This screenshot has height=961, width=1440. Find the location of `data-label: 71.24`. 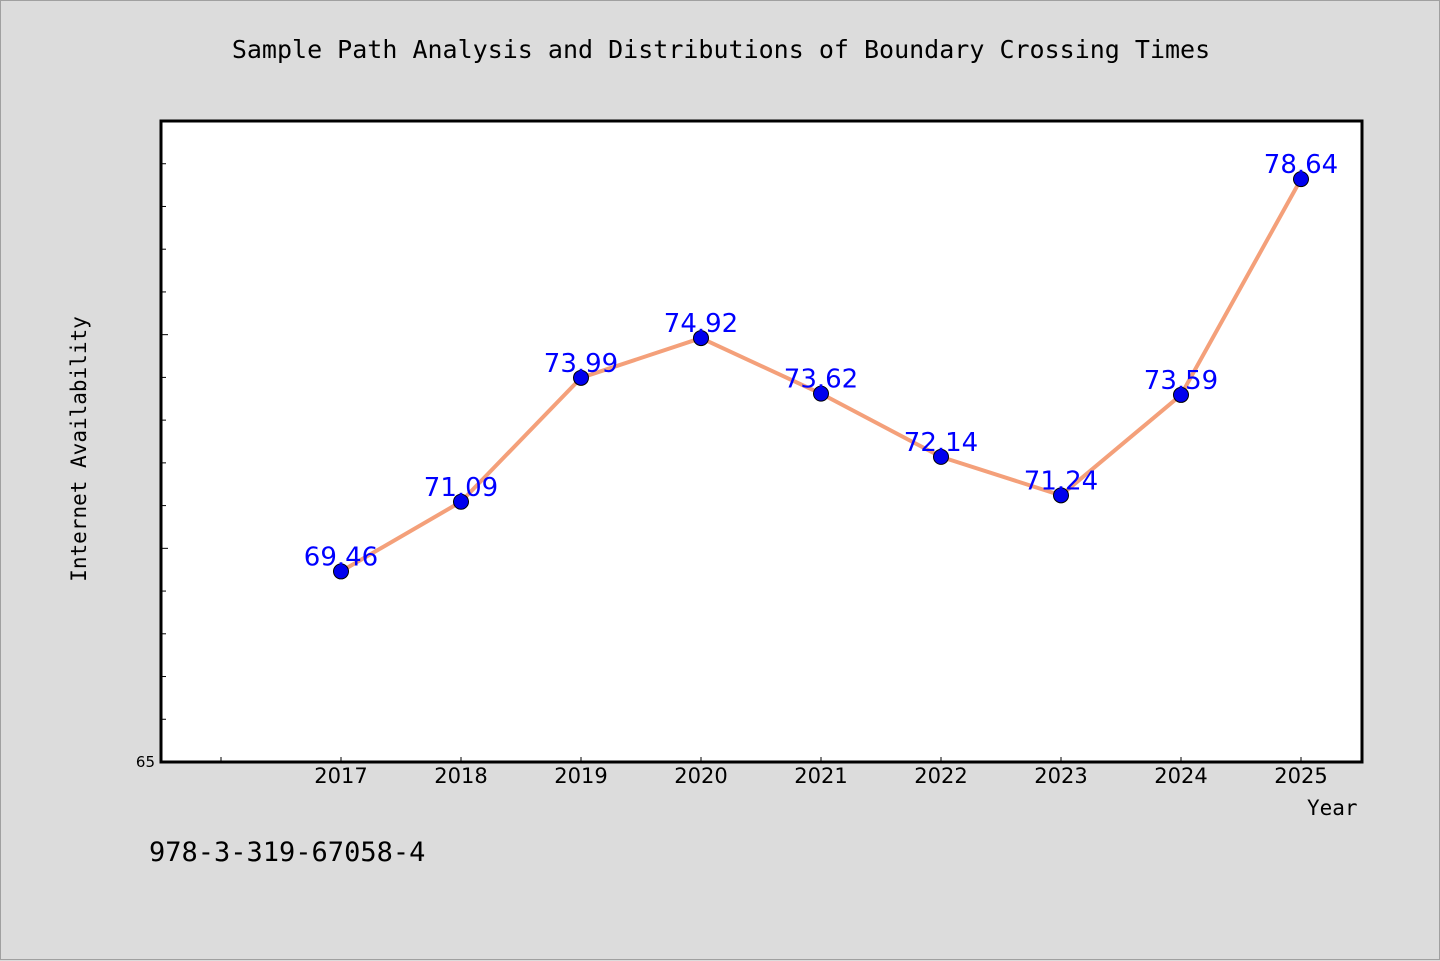

data-label: 71.24 is located at coordinates (1061, 481).